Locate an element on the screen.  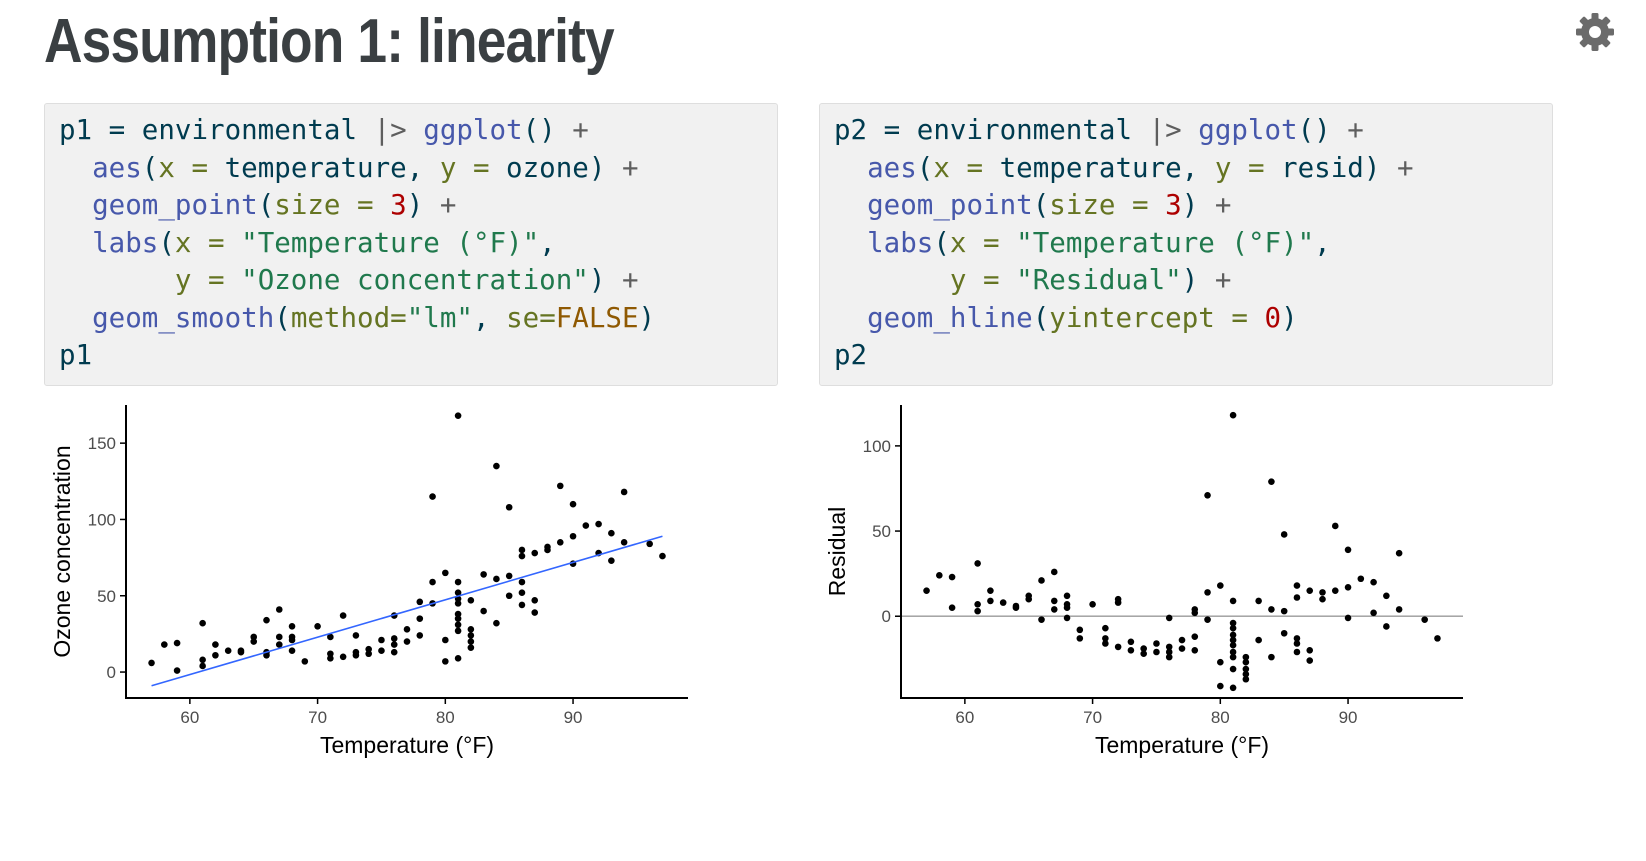
code-token: 0 is located at coordinates (1273, 317).